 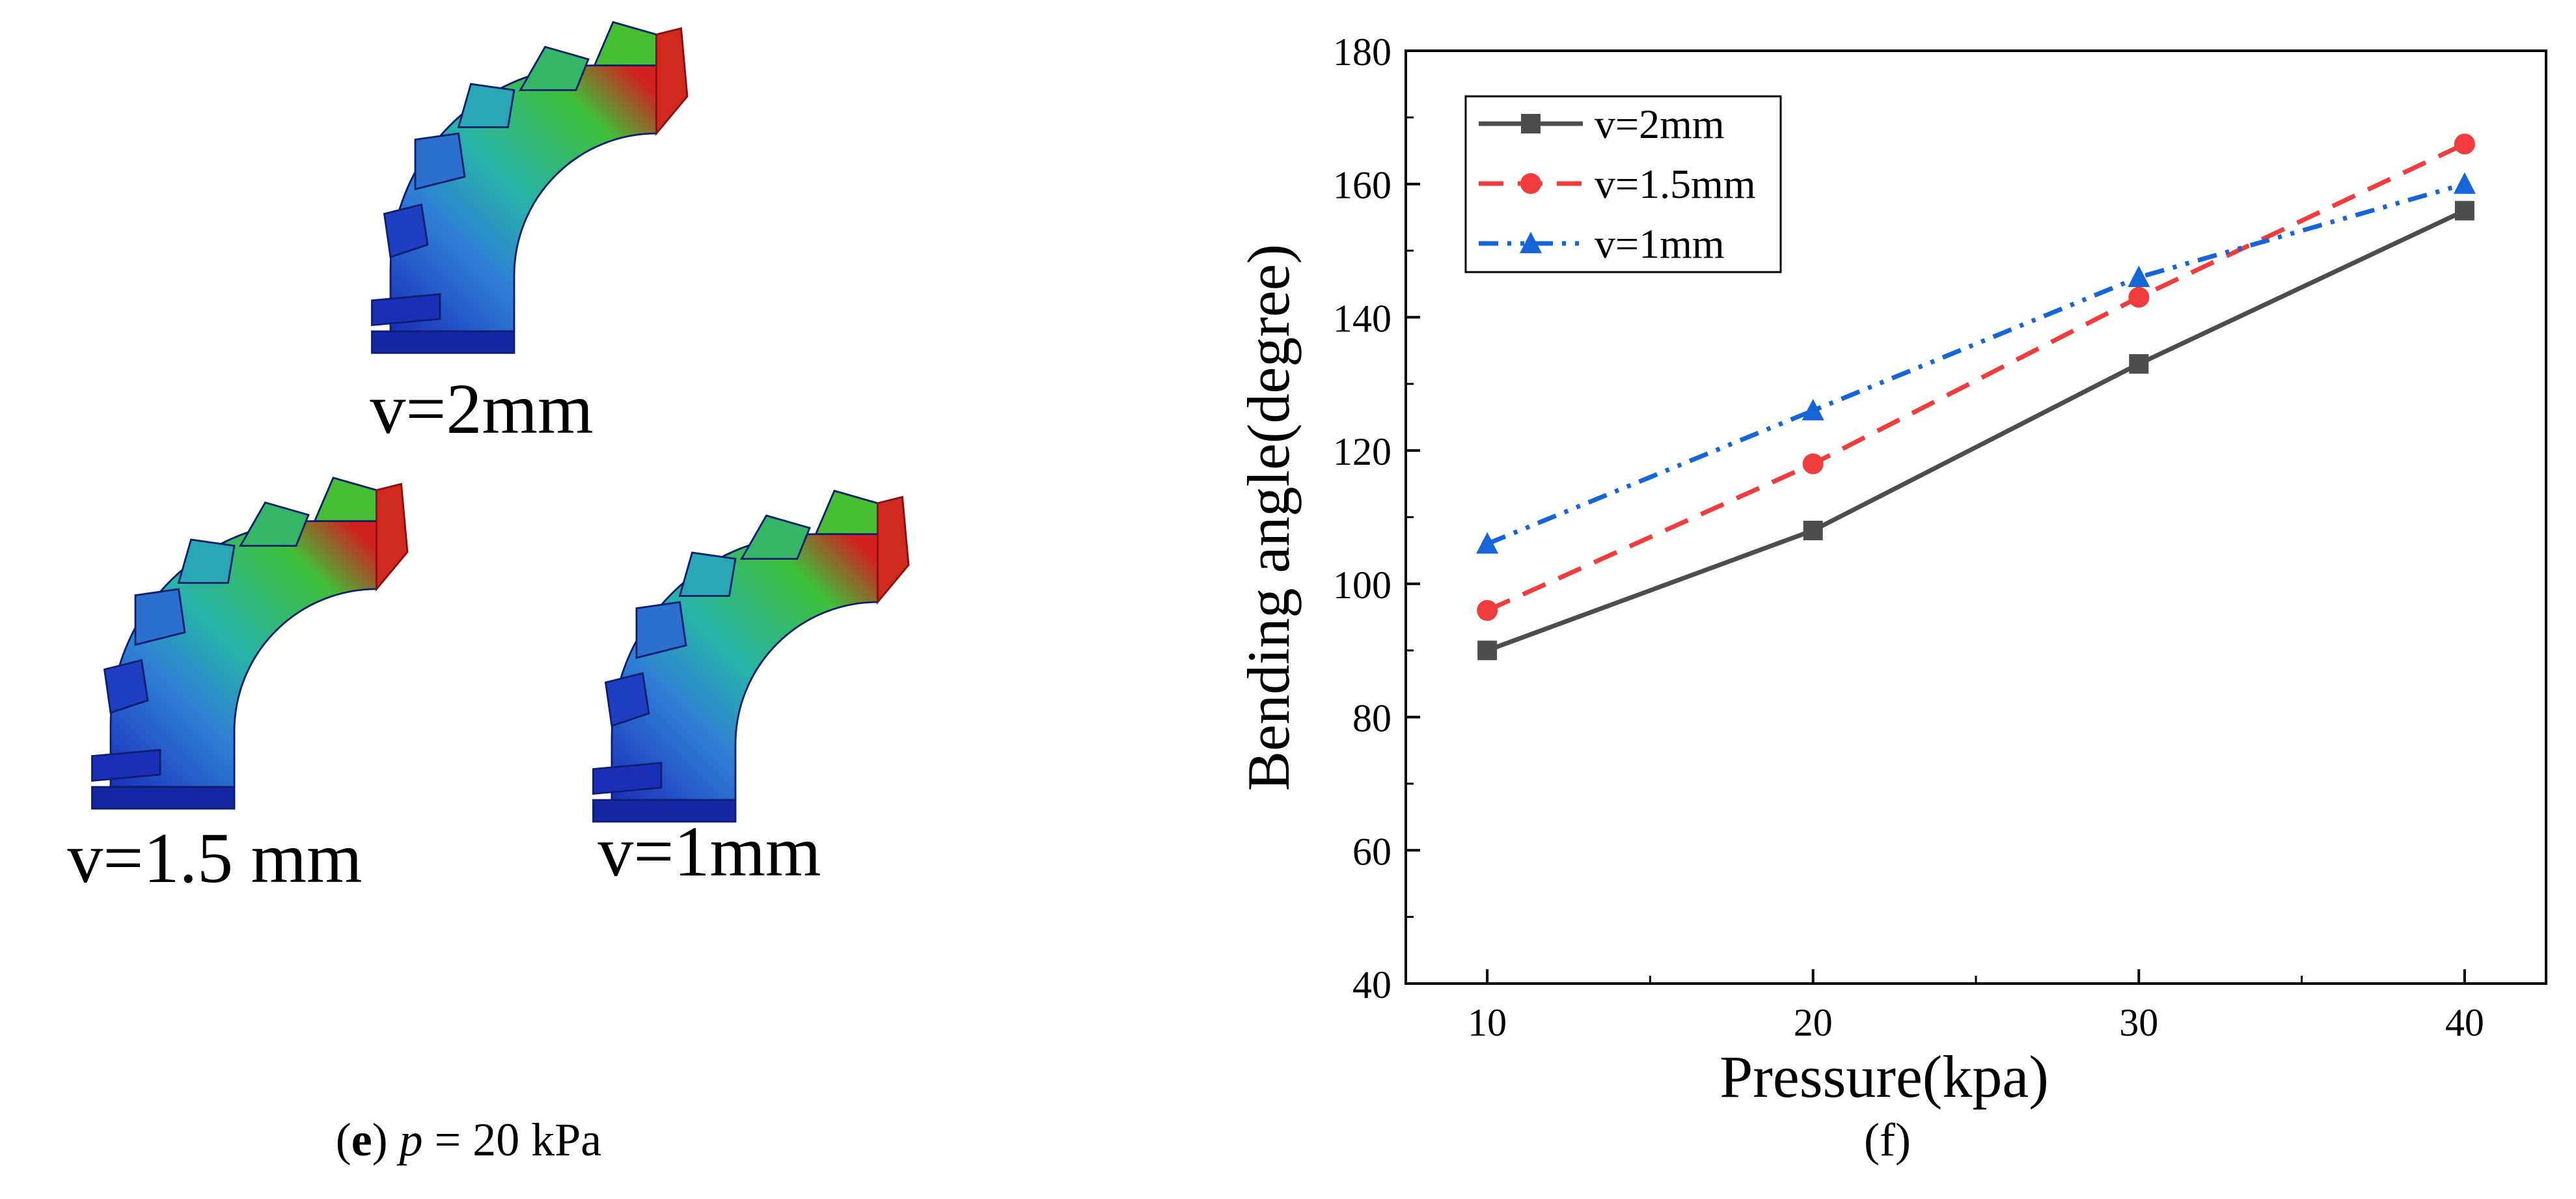 I want to click on model-label-v2mm: v=2mm, so click(x=481, y=408).